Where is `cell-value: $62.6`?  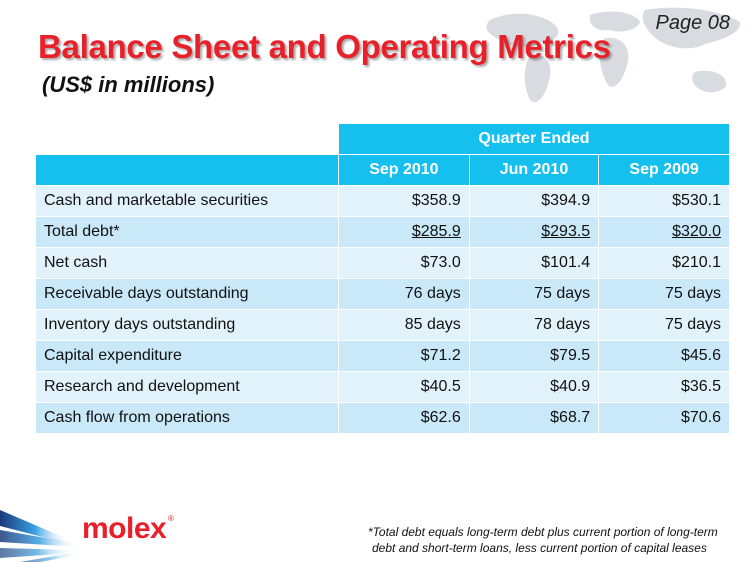
cell-value: $62.6 is located at coordinates (404, 418).